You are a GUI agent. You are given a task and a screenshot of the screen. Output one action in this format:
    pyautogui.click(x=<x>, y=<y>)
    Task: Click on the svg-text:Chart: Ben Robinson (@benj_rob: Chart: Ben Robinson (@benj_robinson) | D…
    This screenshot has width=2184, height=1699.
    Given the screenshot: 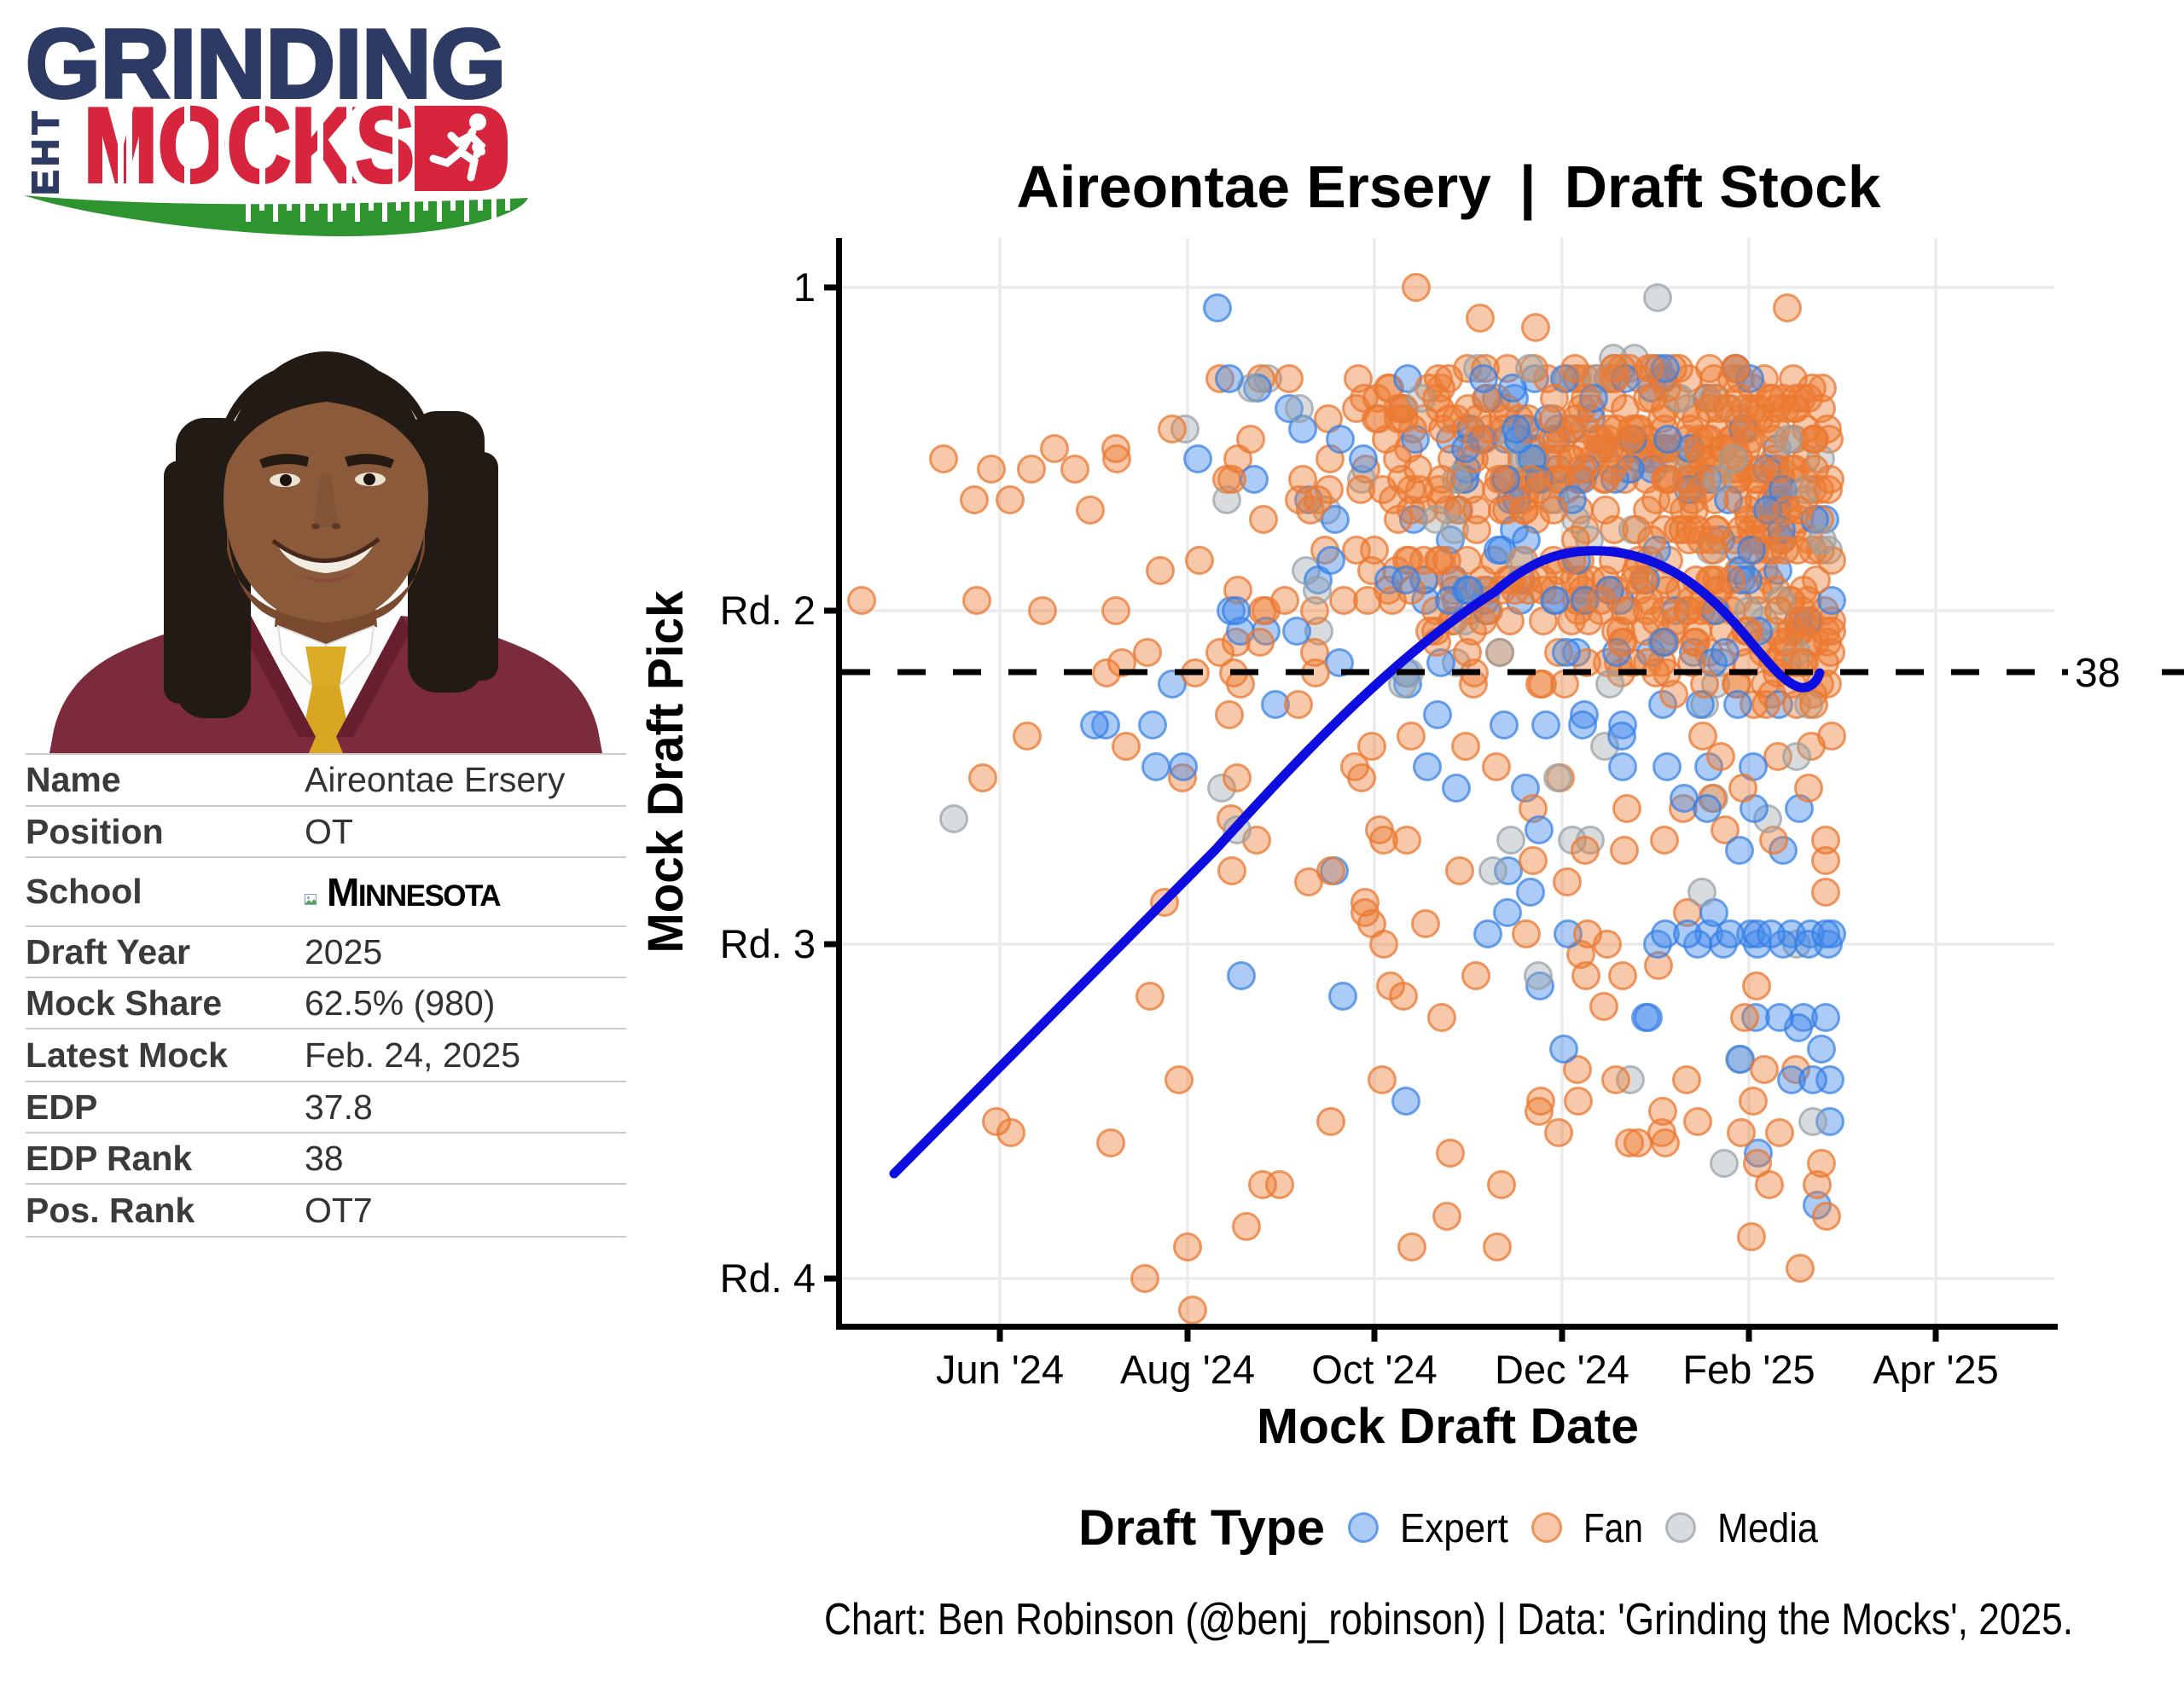 What is the action you would take?
    pyautogui.click(x=1448, y=1619)
    